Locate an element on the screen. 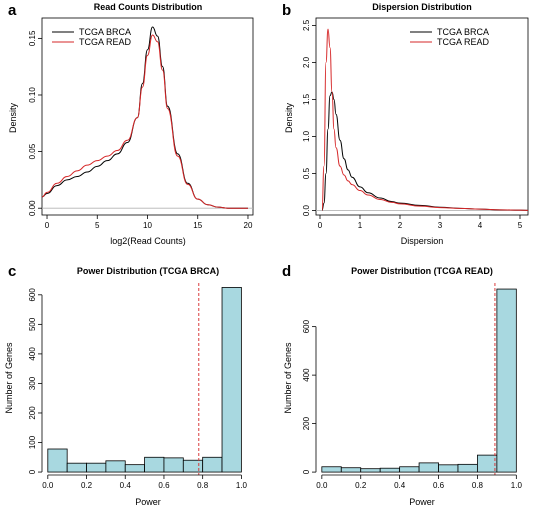 The width and height of the screenshot is (535, 512). y-tick-label: 1.5 is located at coordinates (306, 99).